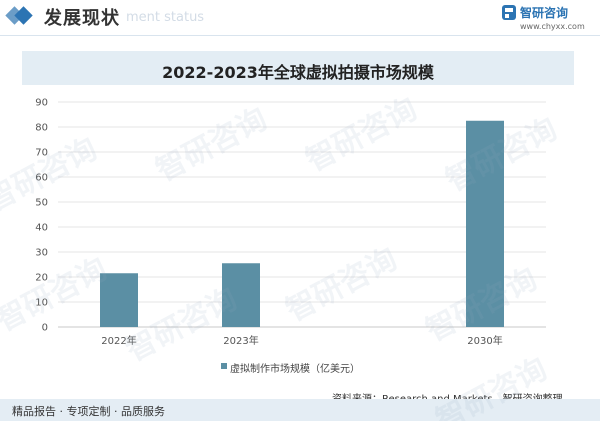  I want to click on section-title: 发展现状, so click(82, 18).